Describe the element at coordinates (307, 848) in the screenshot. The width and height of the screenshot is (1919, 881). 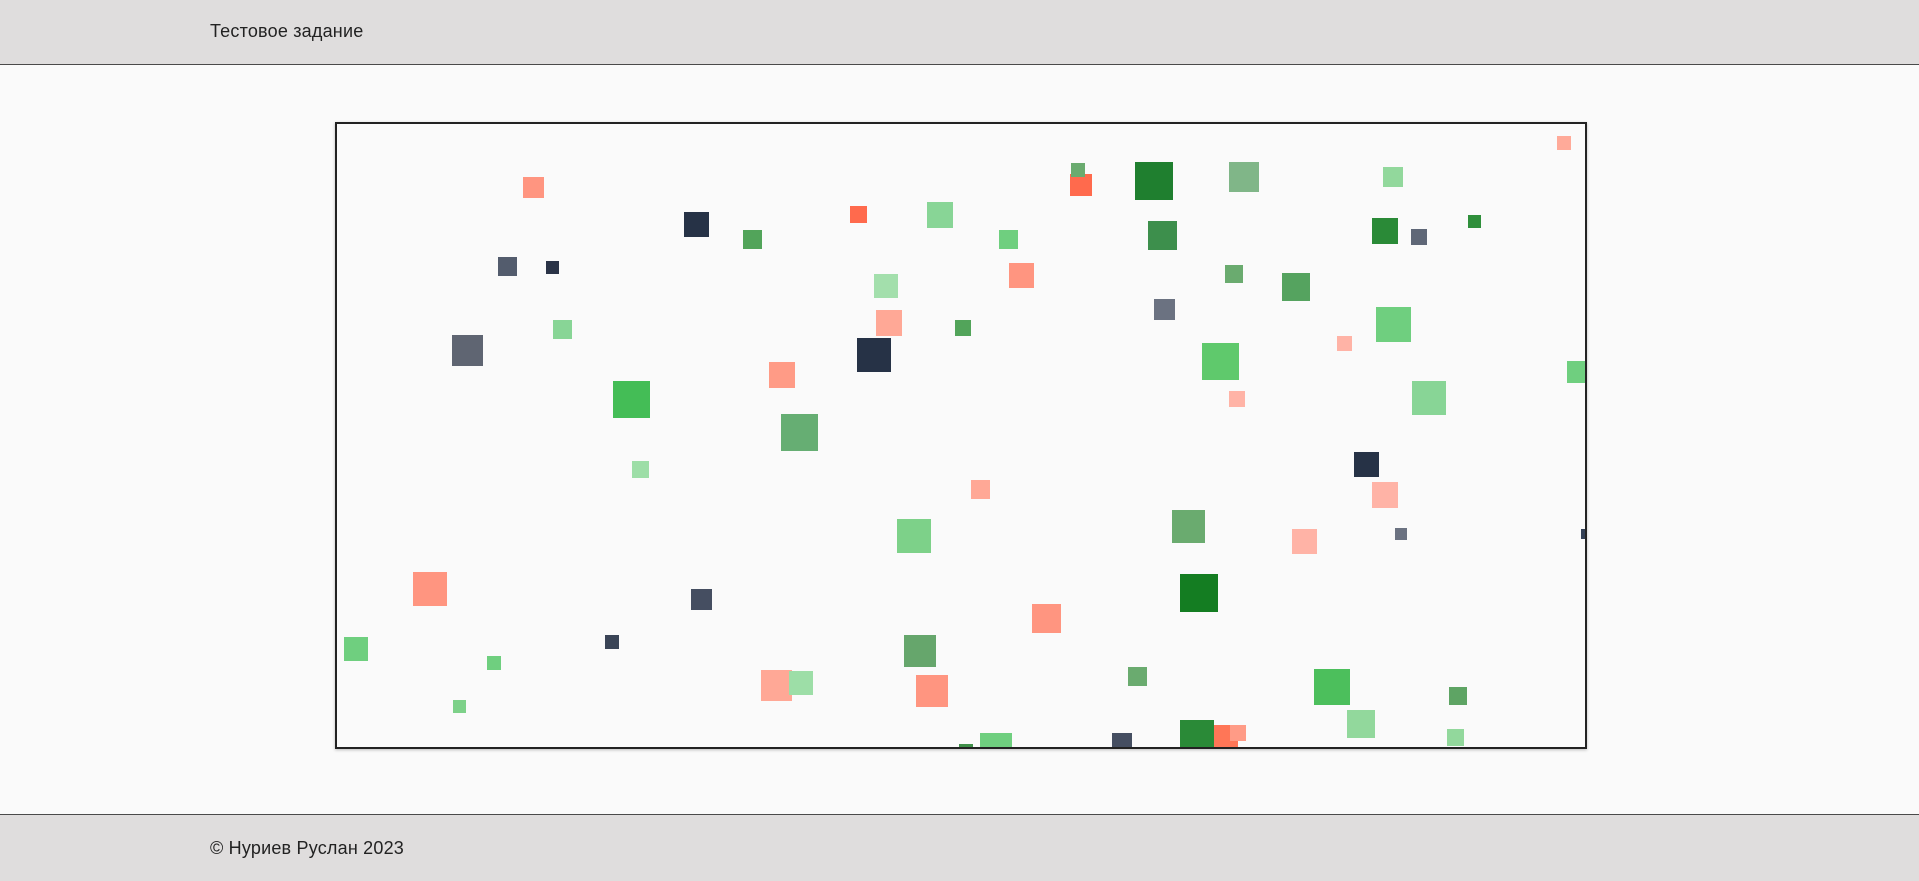
I see `copyright-text: © Нуриев Руслан 2023` at that location.